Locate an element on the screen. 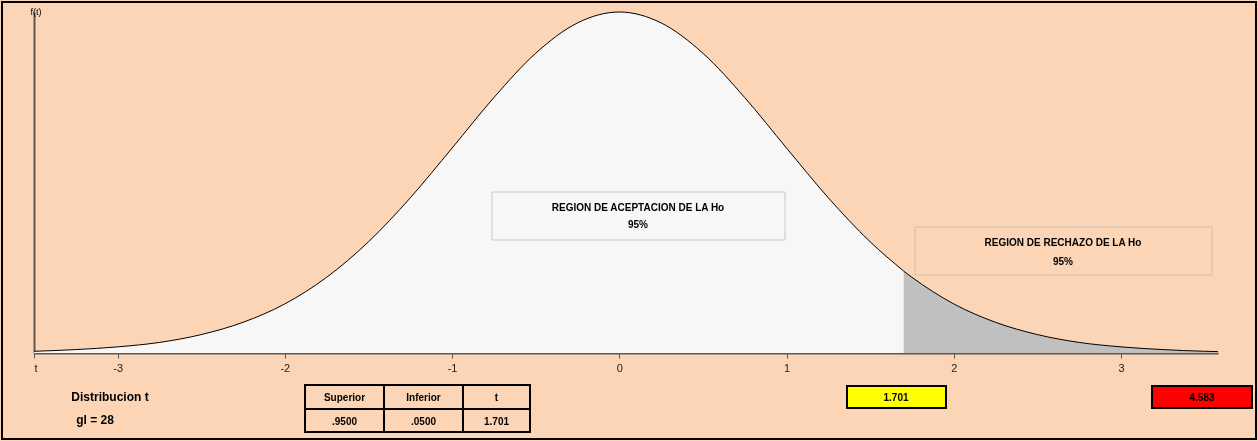  text: Distribucion t is located at coordinates (110, 397).